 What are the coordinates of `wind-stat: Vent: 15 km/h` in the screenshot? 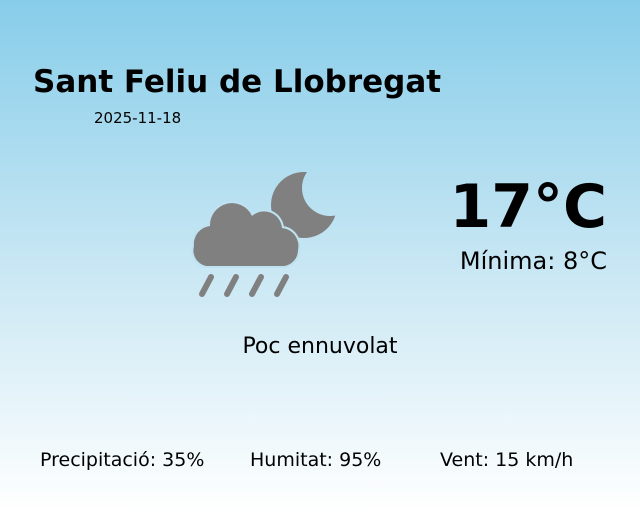 It's located at (507, 460).